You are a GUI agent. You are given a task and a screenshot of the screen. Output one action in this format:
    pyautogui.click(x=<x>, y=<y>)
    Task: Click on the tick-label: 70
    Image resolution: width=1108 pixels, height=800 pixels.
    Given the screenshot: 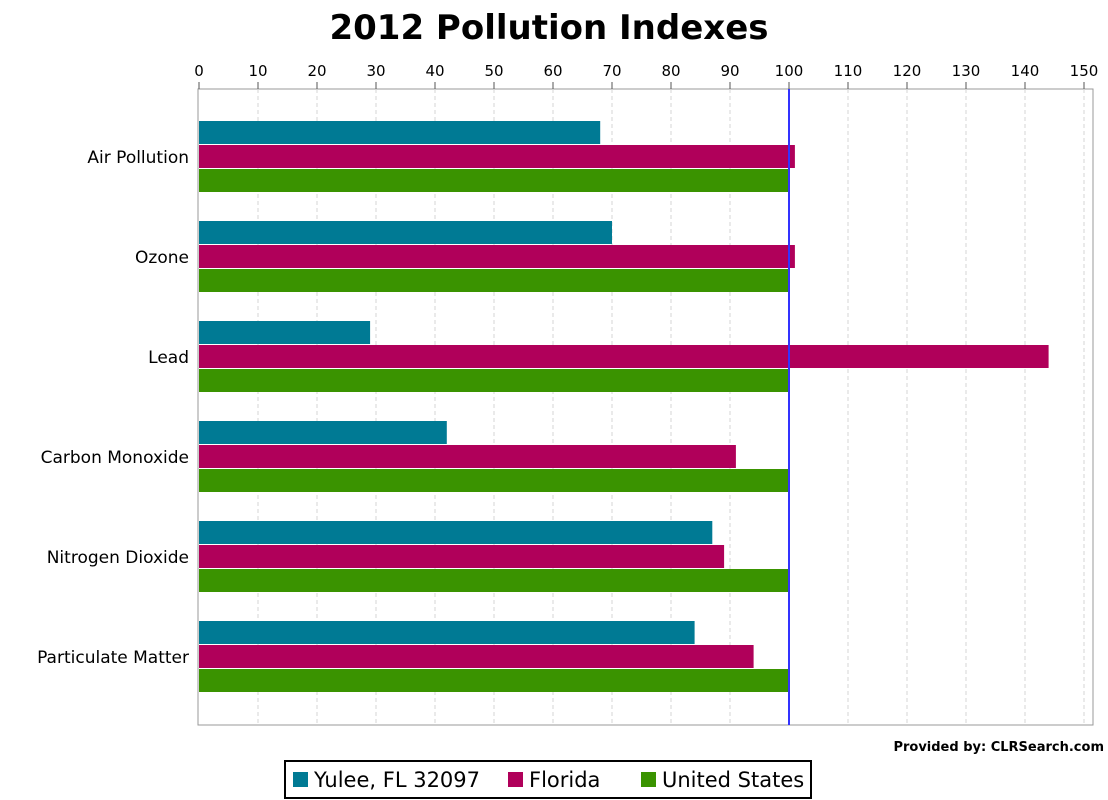 What is the action you would take?
    pyautogui.click(x=611, y=71)
    